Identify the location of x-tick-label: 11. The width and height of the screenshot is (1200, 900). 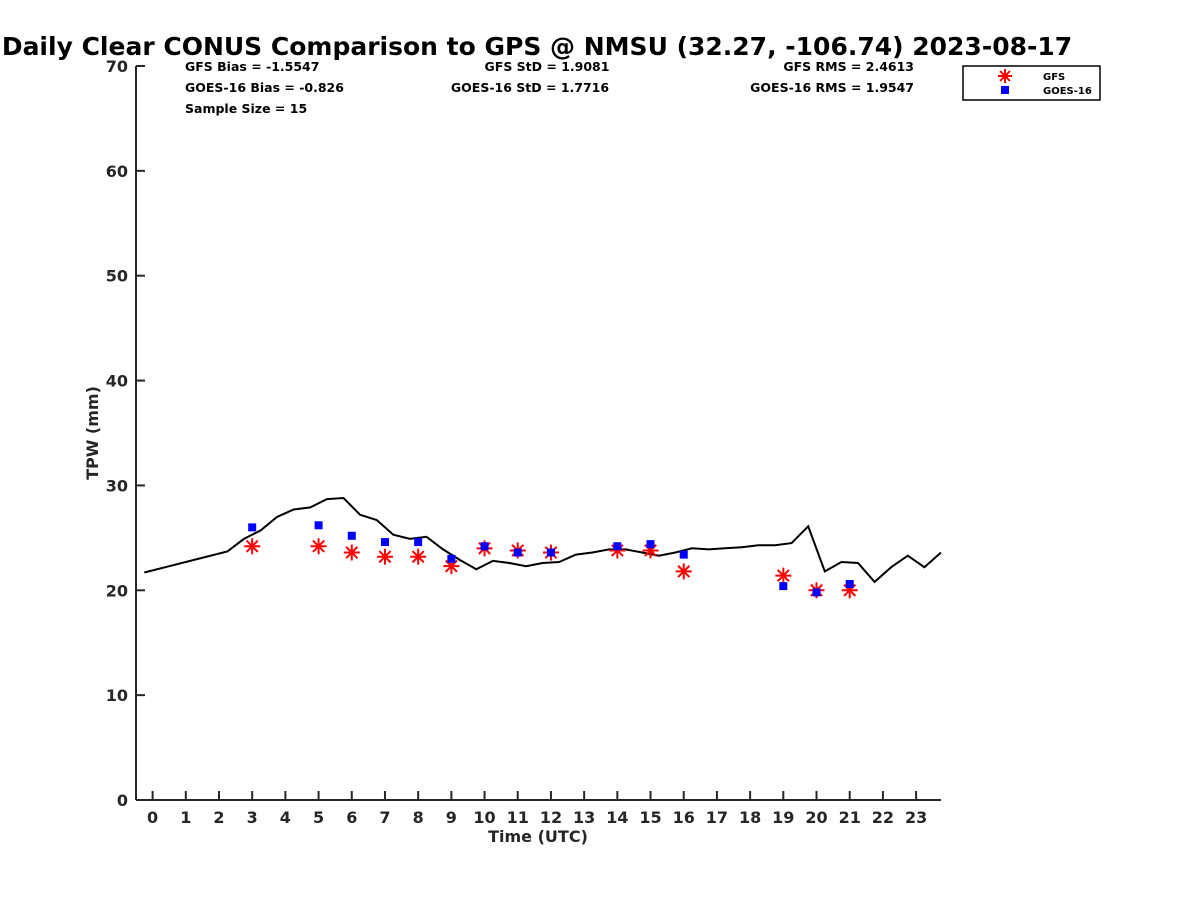
(518, 817).